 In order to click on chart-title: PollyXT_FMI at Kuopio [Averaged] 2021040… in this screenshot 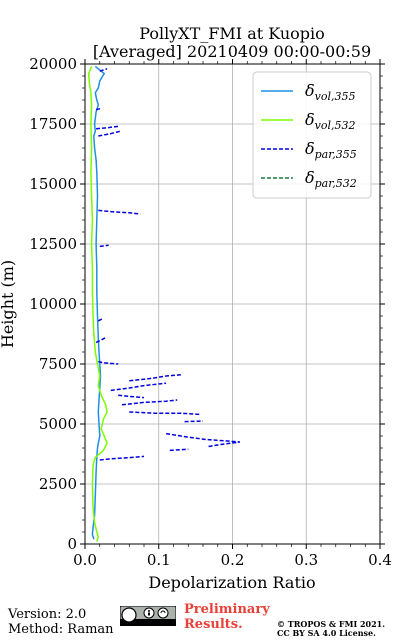, I will do `click(232, 42)`.